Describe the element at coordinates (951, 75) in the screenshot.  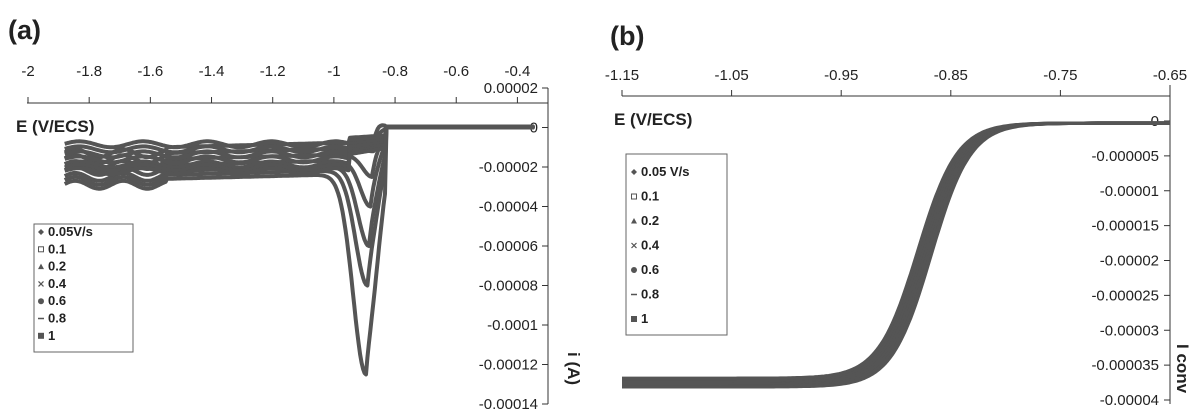
I see `x-tick-label: -0.85` at that location.